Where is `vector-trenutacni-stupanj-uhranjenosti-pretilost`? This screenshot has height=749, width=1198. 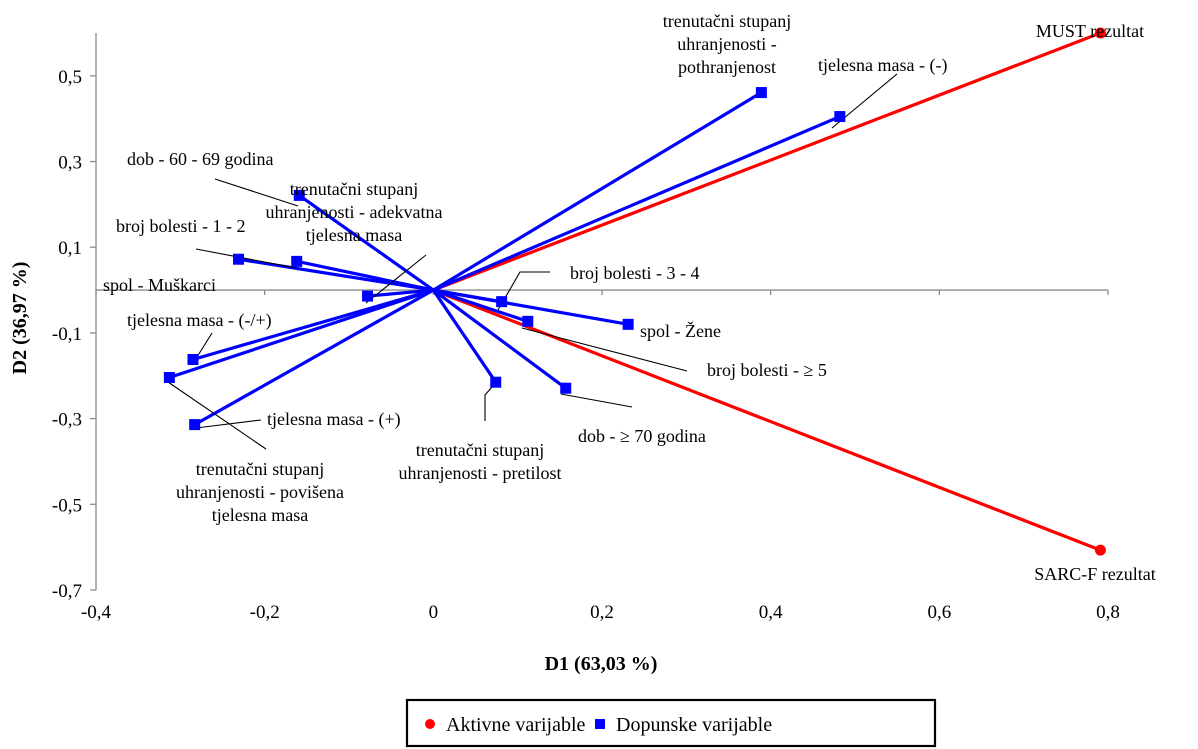 vector-trenutacni-stupanj-uhranjenosti-pretilost is located at coordinates (464, 336).